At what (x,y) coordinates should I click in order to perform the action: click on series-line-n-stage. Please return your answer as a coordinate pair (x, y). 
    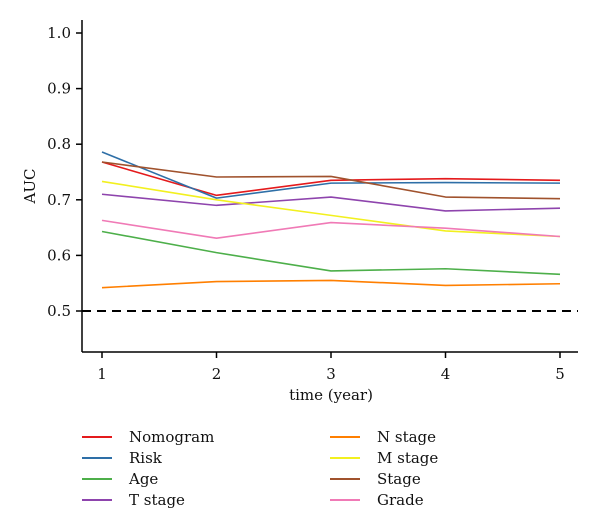
    Looking at the image, I should click on (331, 284).